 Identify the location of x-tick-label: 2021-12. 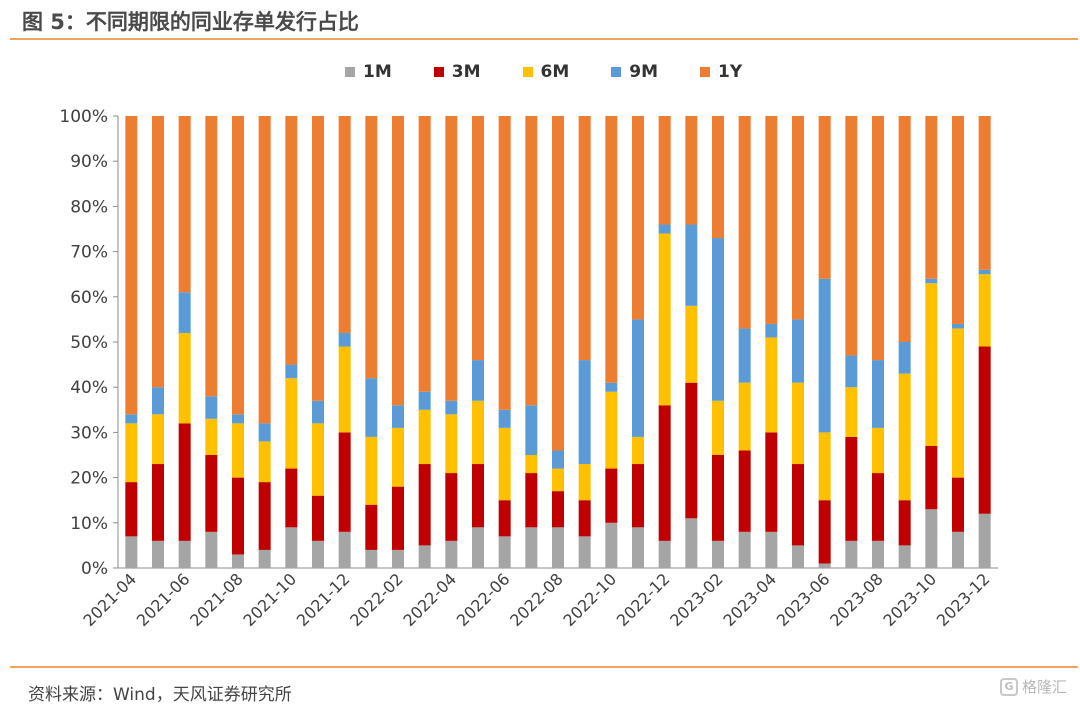
(323, 599).